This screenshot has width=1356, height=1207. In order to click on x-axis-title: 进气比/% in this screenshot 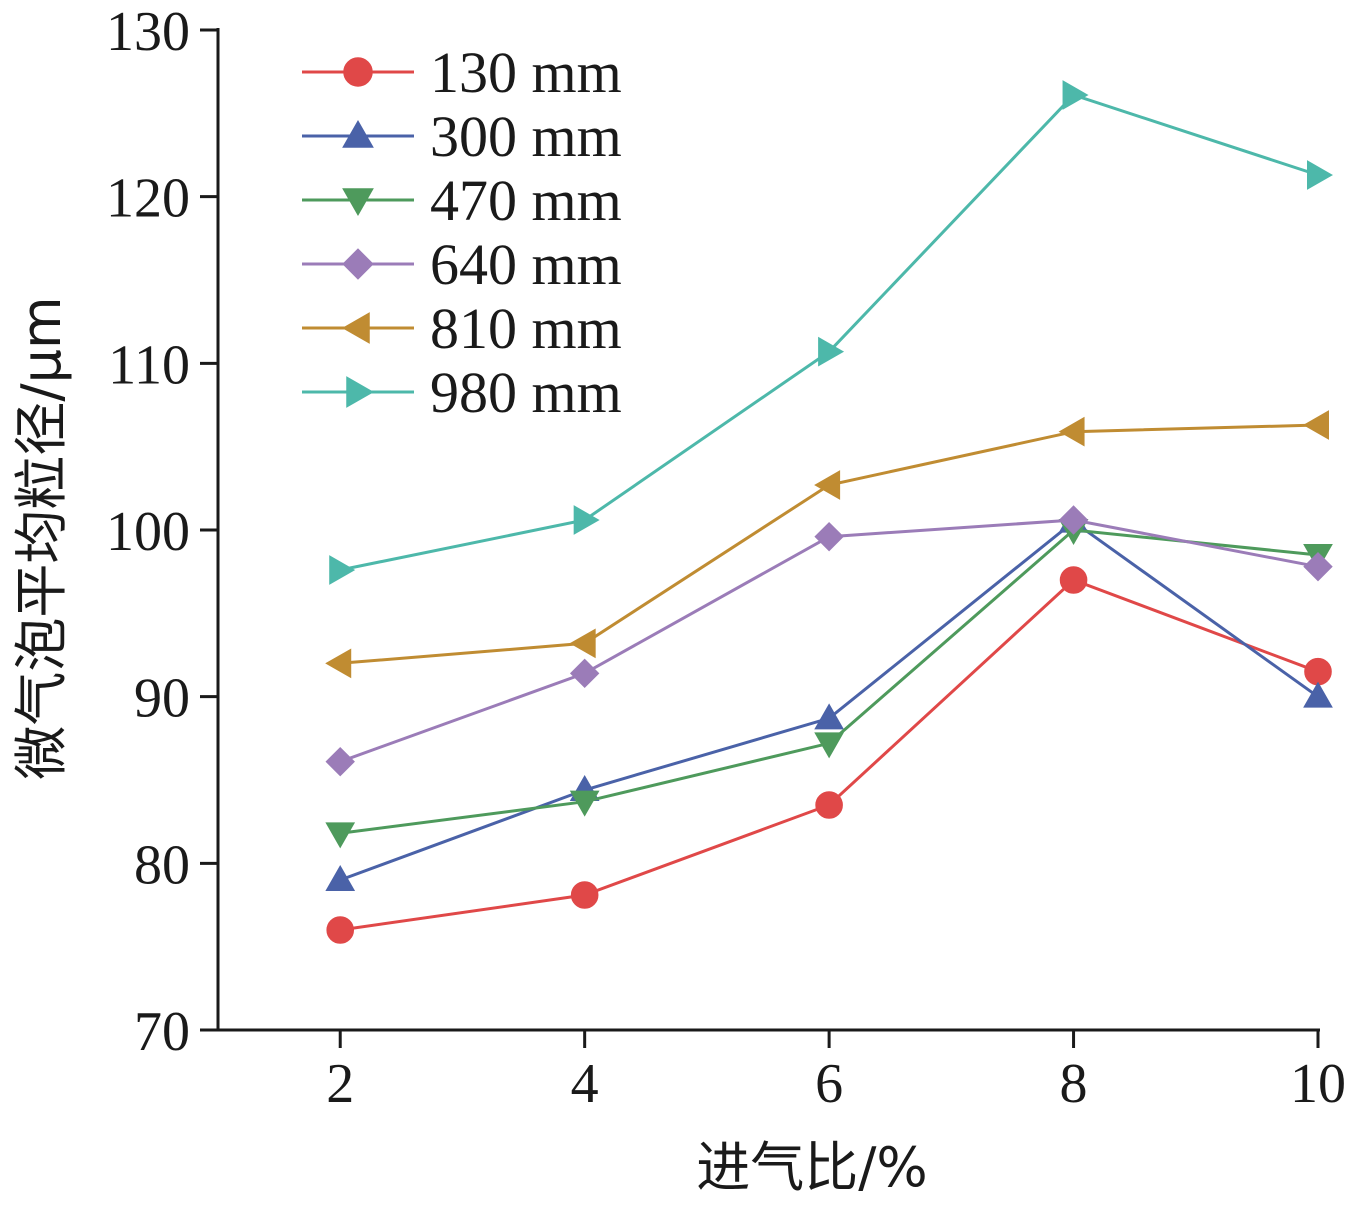, I will do `click(812, 1167)`.